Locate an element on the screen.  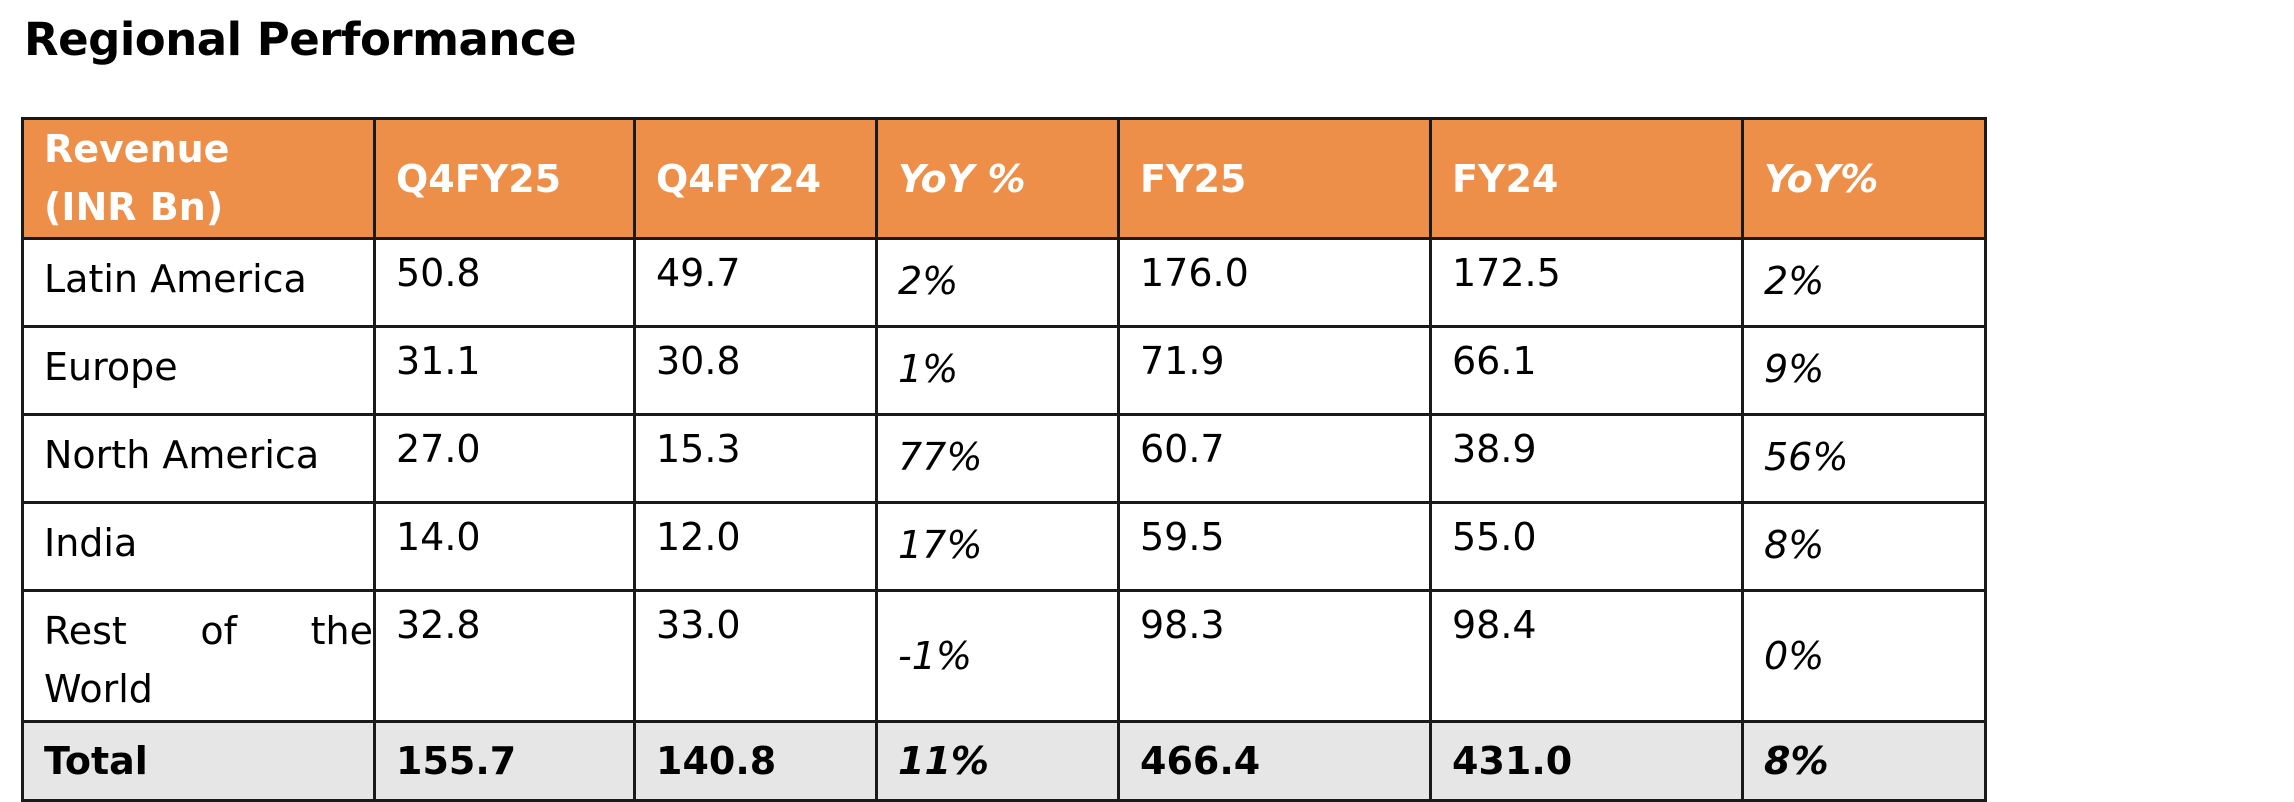
region-word: Rest is located at coordinates (85, 631).